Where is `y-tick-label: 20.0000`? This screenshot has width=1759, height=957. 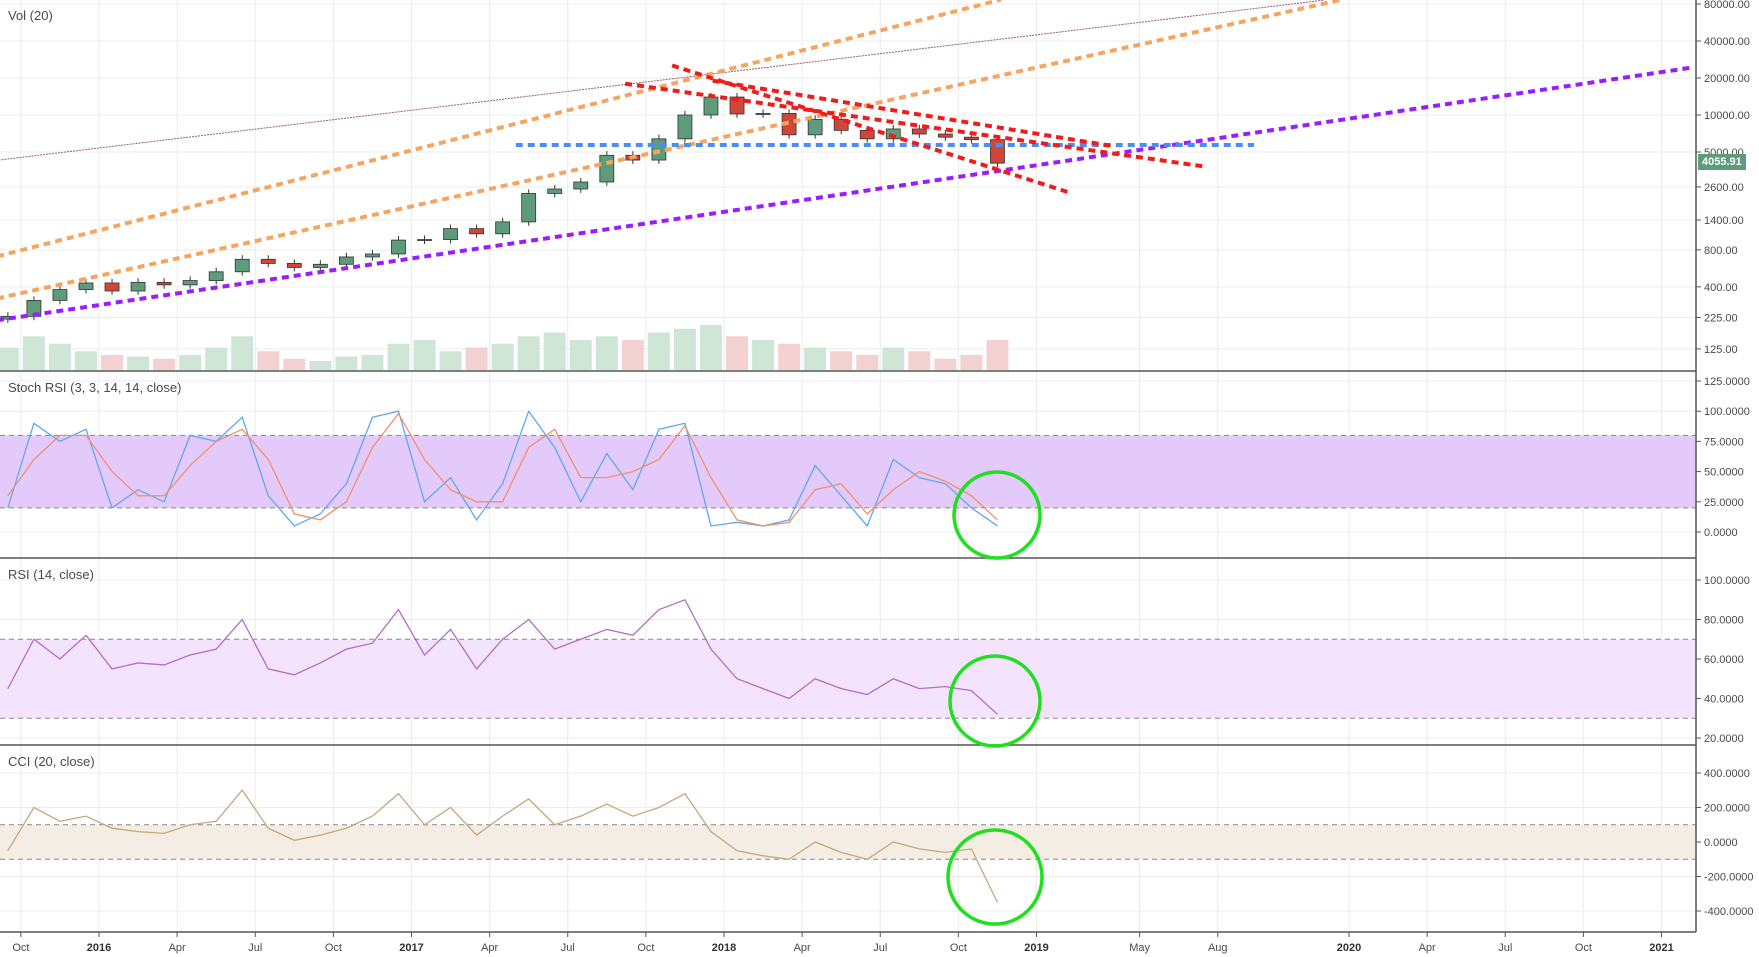
y-tick-label: 20.0000 is located at coordinates (1724, 739).